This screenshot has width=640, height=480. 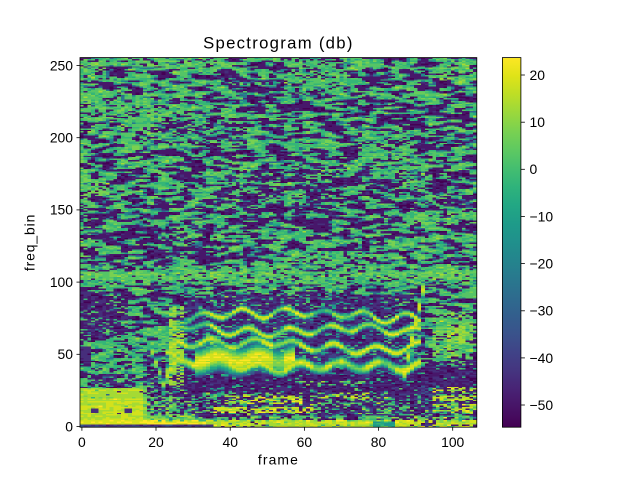 What do you see at coordinates (278, 460) in the screenshot?
I see `svg-text: frame` at bounding box center [278, 460].